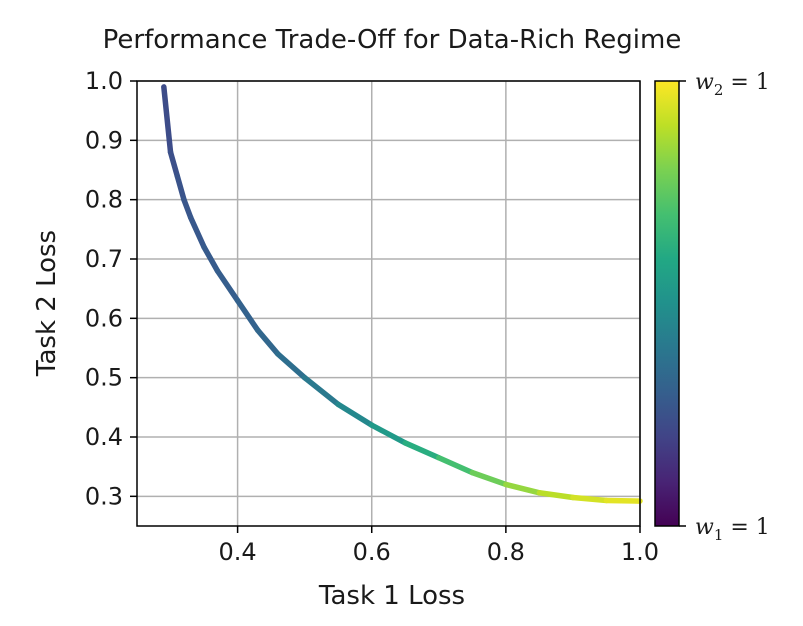  I want to click on y-tick-label: 0.4, so click(104, 437).